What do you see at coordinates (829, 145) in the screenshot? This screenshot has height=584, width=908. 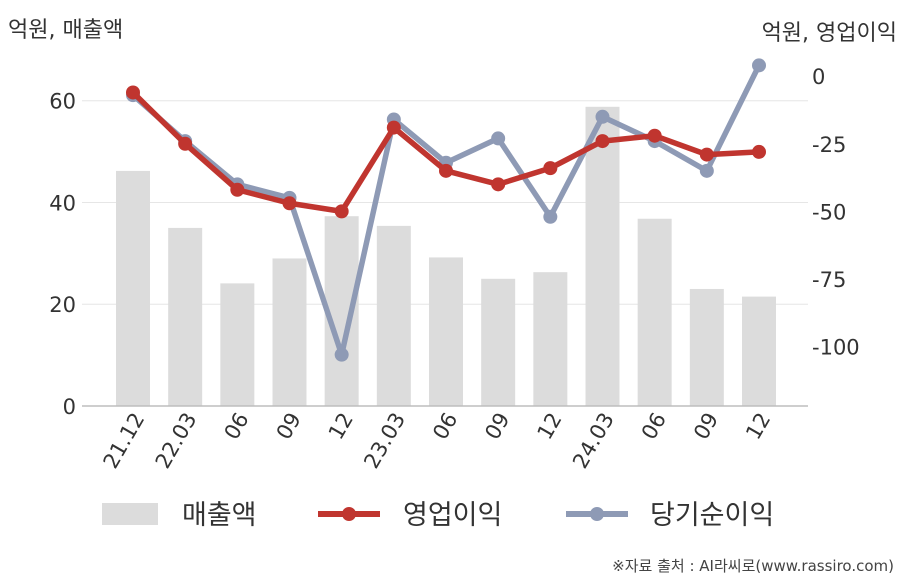 I see `right-tick-label: -25` at bounding box center [829, 145].